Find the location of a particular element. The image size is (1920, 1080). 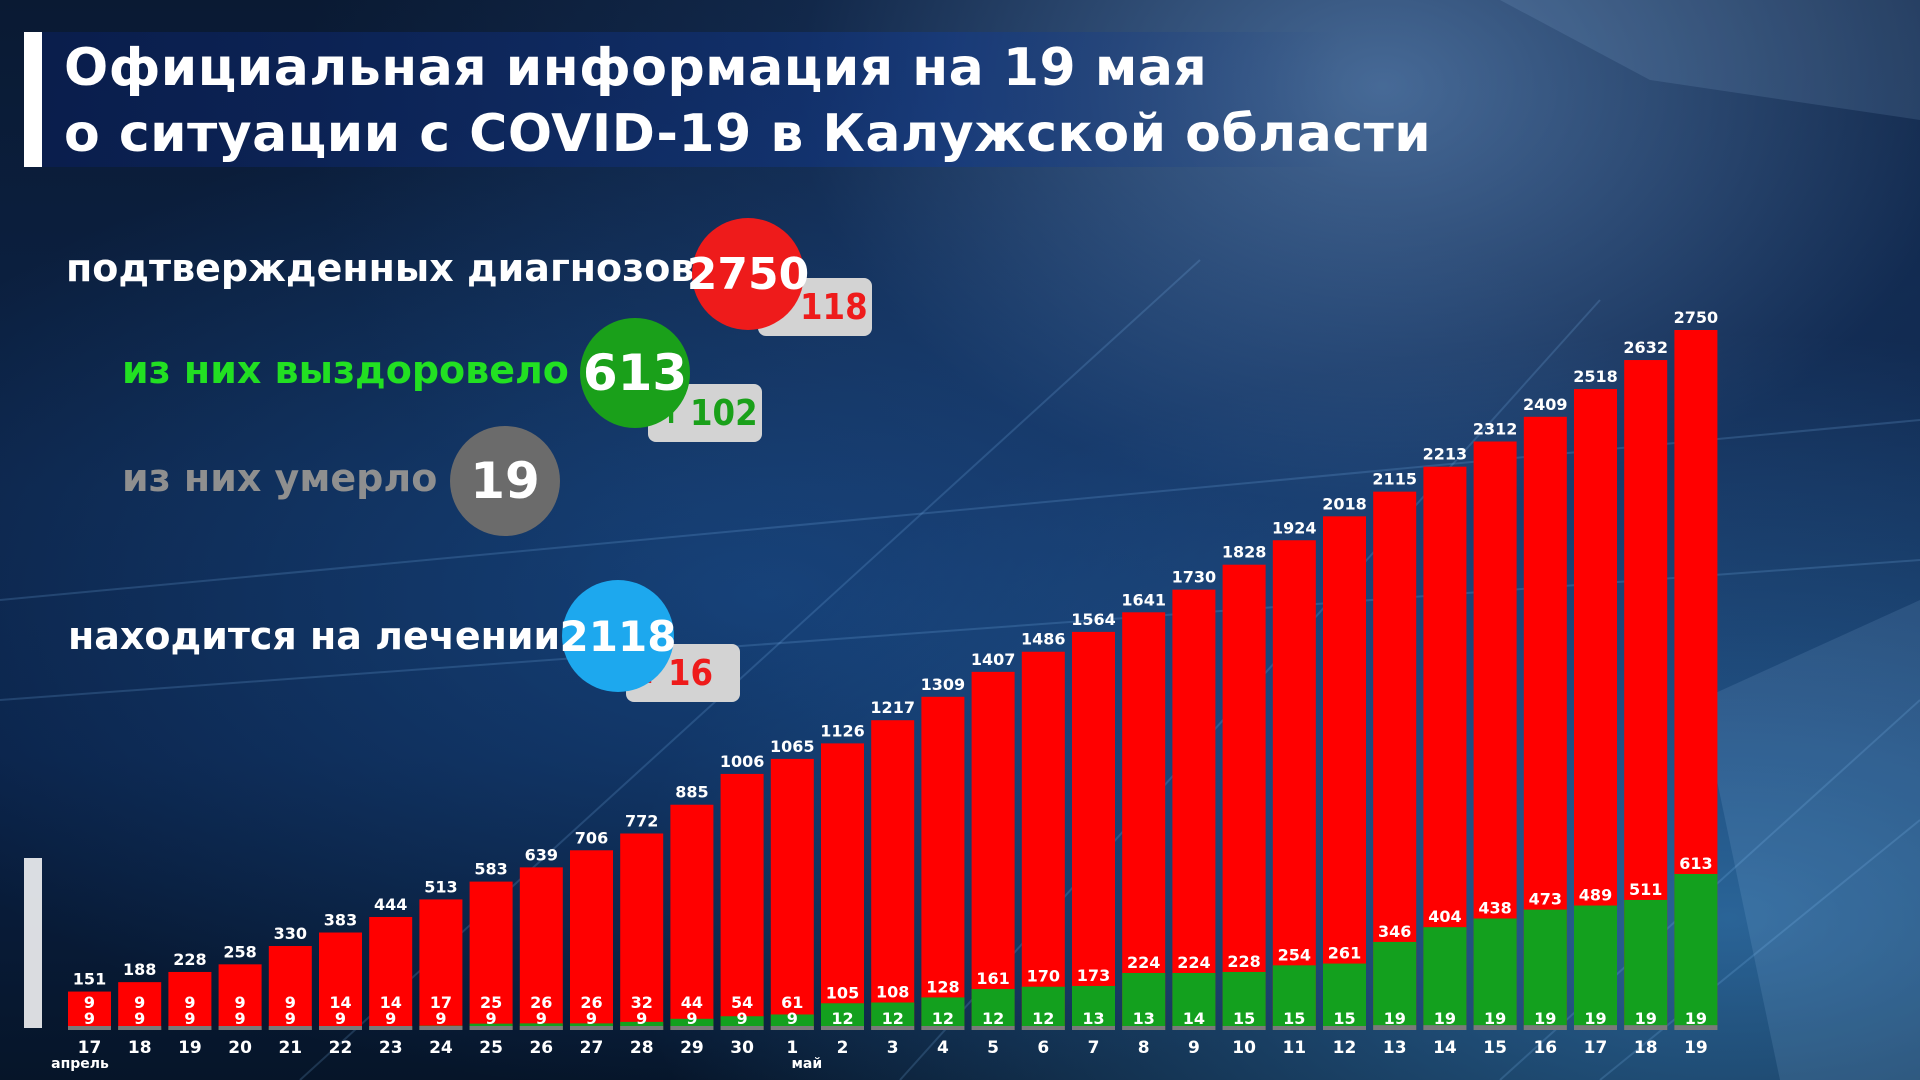

x-tick-label: 13 is located at coordinates (1395, 1048).